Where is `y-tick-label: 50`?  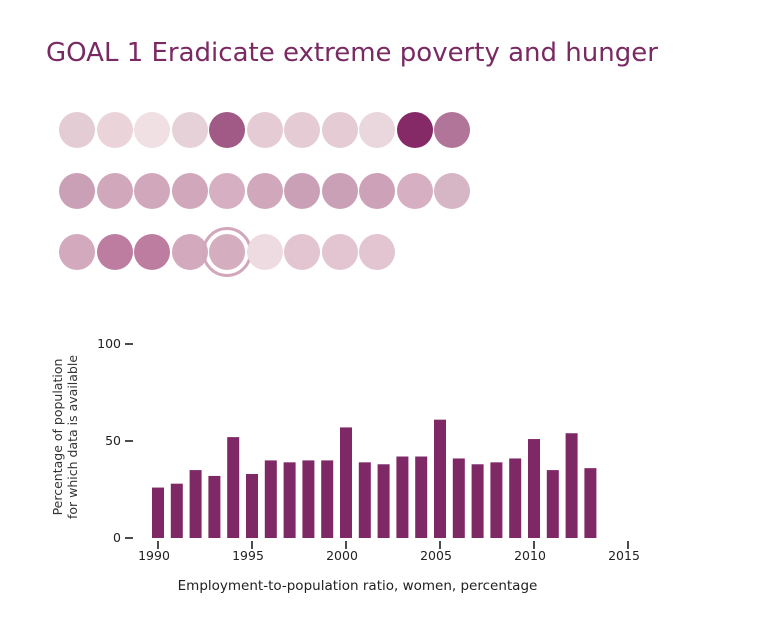
y-tick-label: 50 is located at coordinates (113, 440).